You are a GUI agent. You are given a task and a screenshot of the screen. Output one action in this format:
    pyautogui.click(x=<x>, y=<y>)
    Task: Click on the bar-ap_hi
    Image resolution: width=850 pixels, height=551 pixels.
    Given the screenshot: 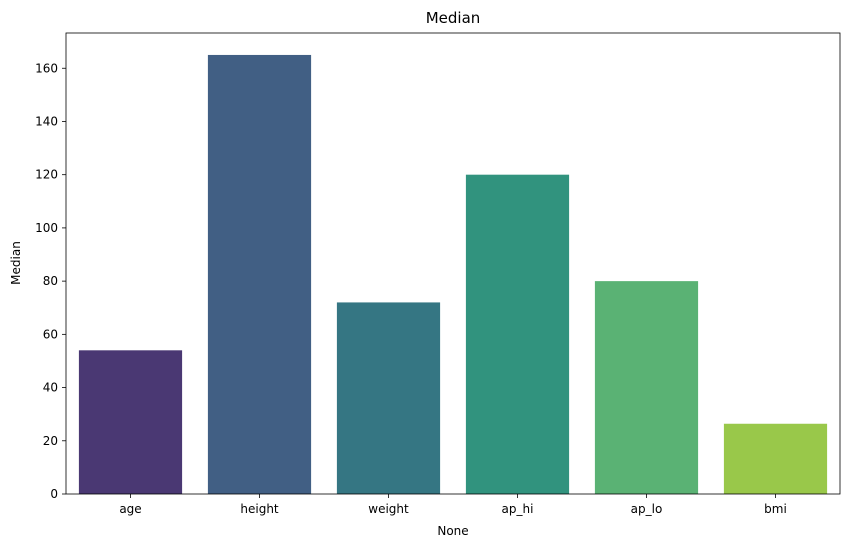 What is the action you would take?
    pyautogui.click(x=517, y=334)
    